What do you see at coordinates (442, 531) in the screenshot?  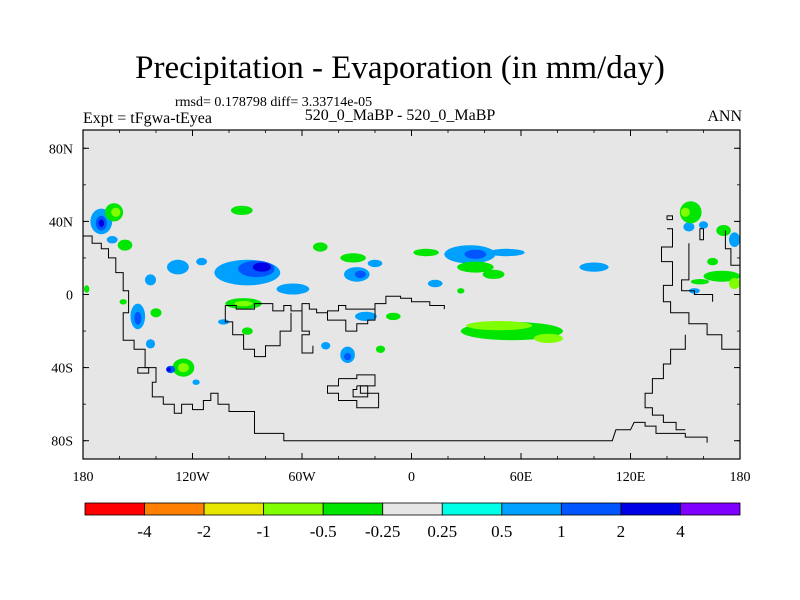 I see `colorbar-label: 0.25` at bounding box center [442, 531].